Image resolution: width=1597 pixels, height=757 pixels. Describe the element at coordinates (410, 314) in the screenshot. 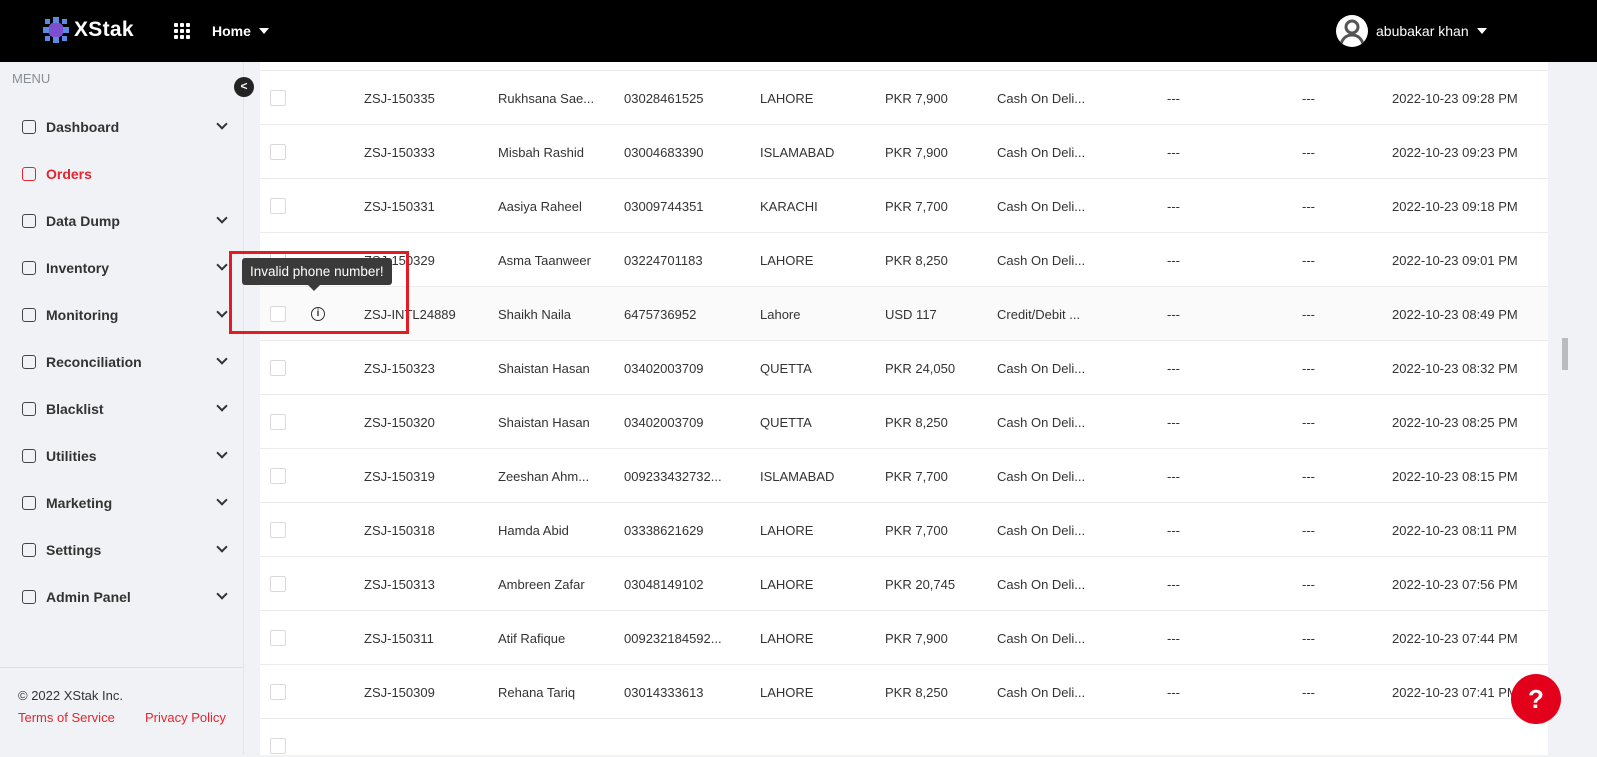

I see `cell-id: ZSJ-INTL24889` at that location.